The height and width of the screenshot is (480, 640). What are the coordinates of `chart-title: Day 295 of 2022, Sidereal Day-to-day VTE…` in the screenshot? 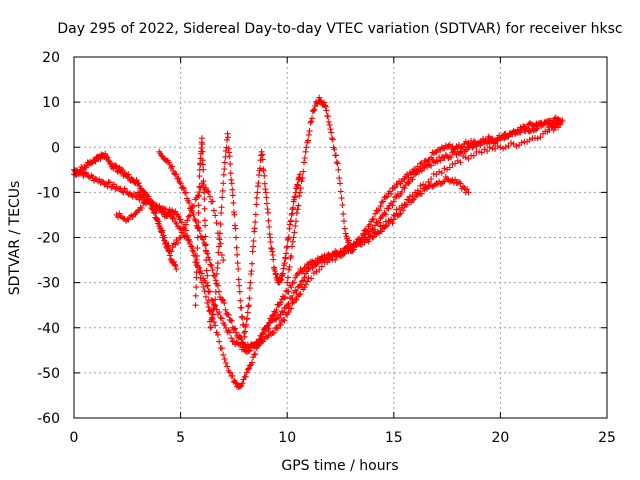 It's located at (339, 29).